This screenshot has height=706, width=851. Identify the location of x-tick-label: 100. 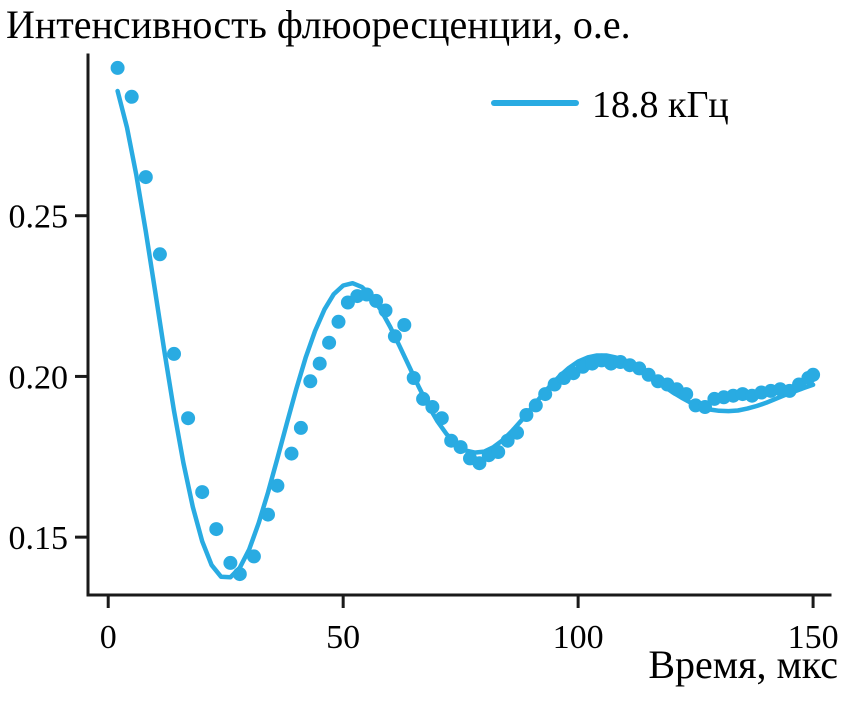
(578, 637).